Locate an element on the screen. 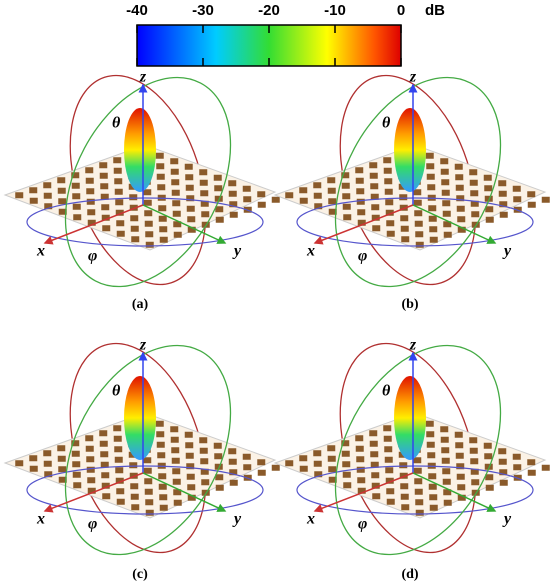 The height and width of the screenshot is (586, 550). elevation-circle is located at coordinates (148, 450).